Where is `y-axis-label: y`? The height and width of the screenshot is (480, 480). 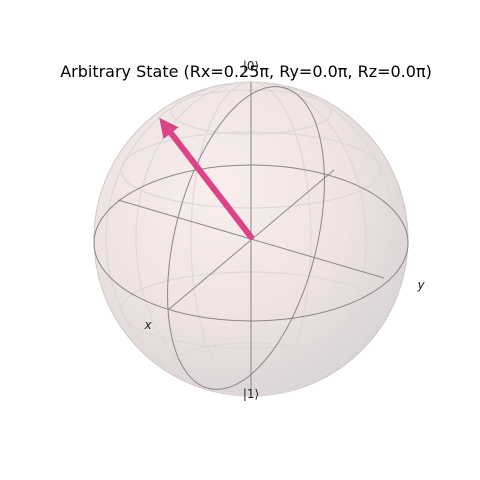
y-axis-label: y is located at coordinates (420, 285).